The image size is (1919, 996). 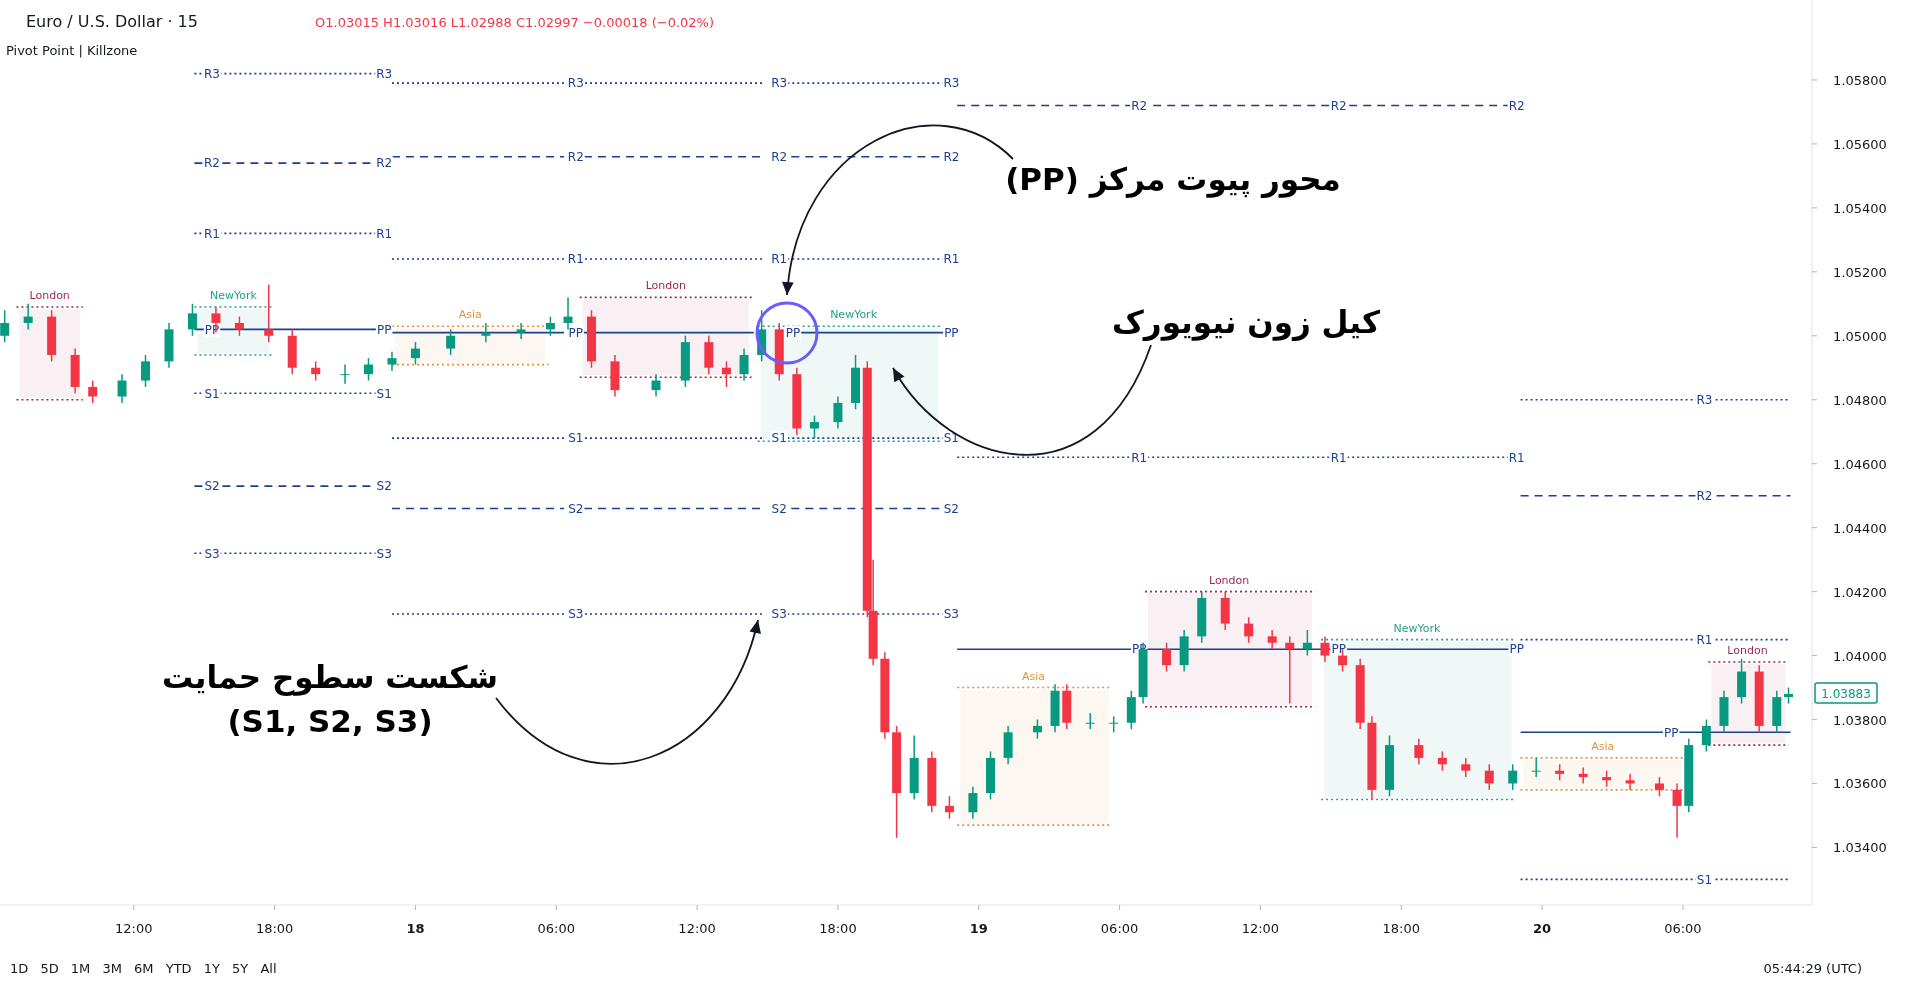 I want to click on x-tick-label: 20, so click(x=1542, y=928).